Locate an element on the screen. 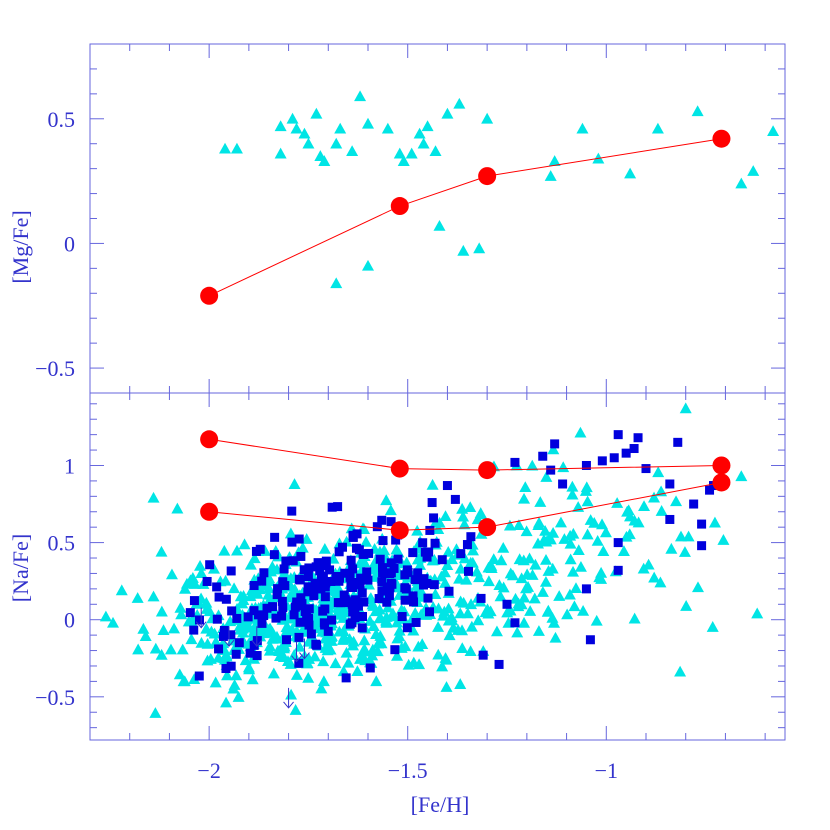 This screenshot has width=830, height=830. bottom-y-tick-label: −0.5 is located at coordinates (55, 697).